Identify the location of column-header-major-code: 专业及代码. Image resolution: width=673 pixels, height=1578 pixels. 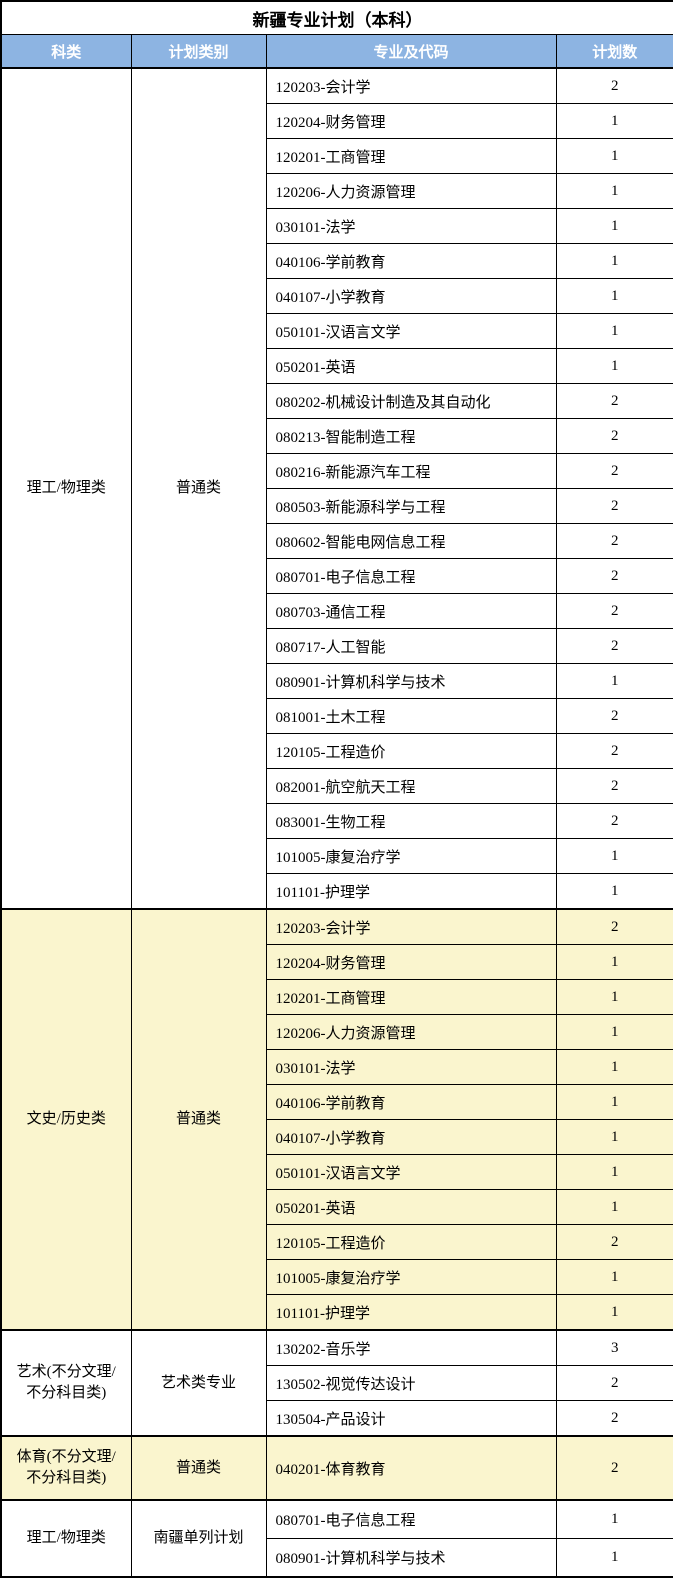
(411, 51).